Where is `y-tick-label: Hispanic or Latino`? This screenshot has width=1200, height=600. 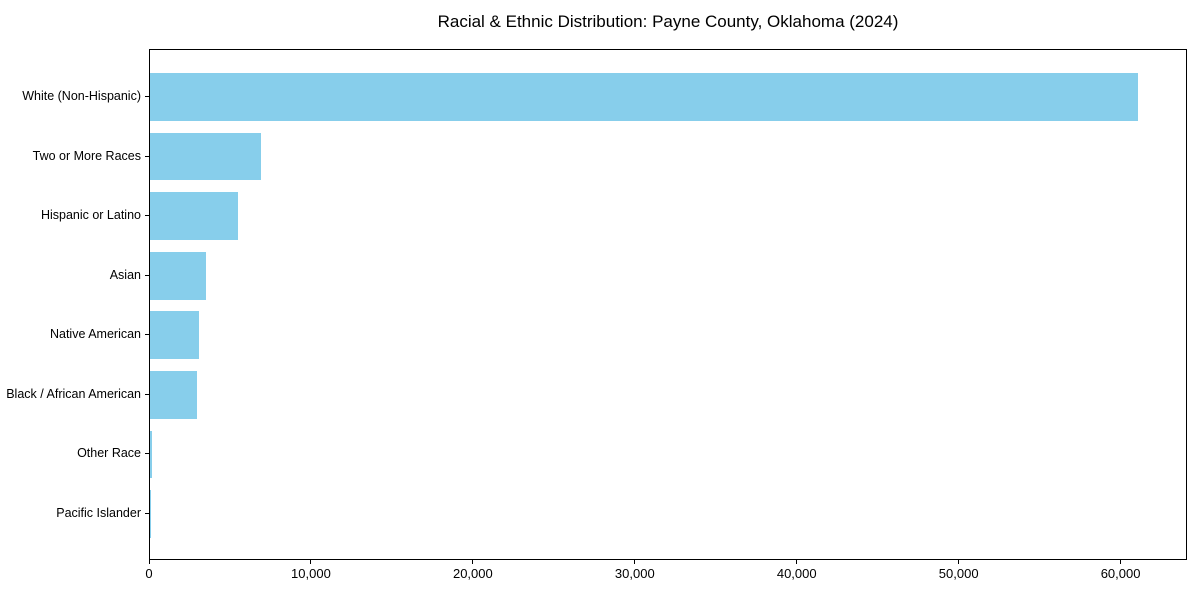
y-tick-label: Hispanic or Latino is located at coordinates (90, 215).